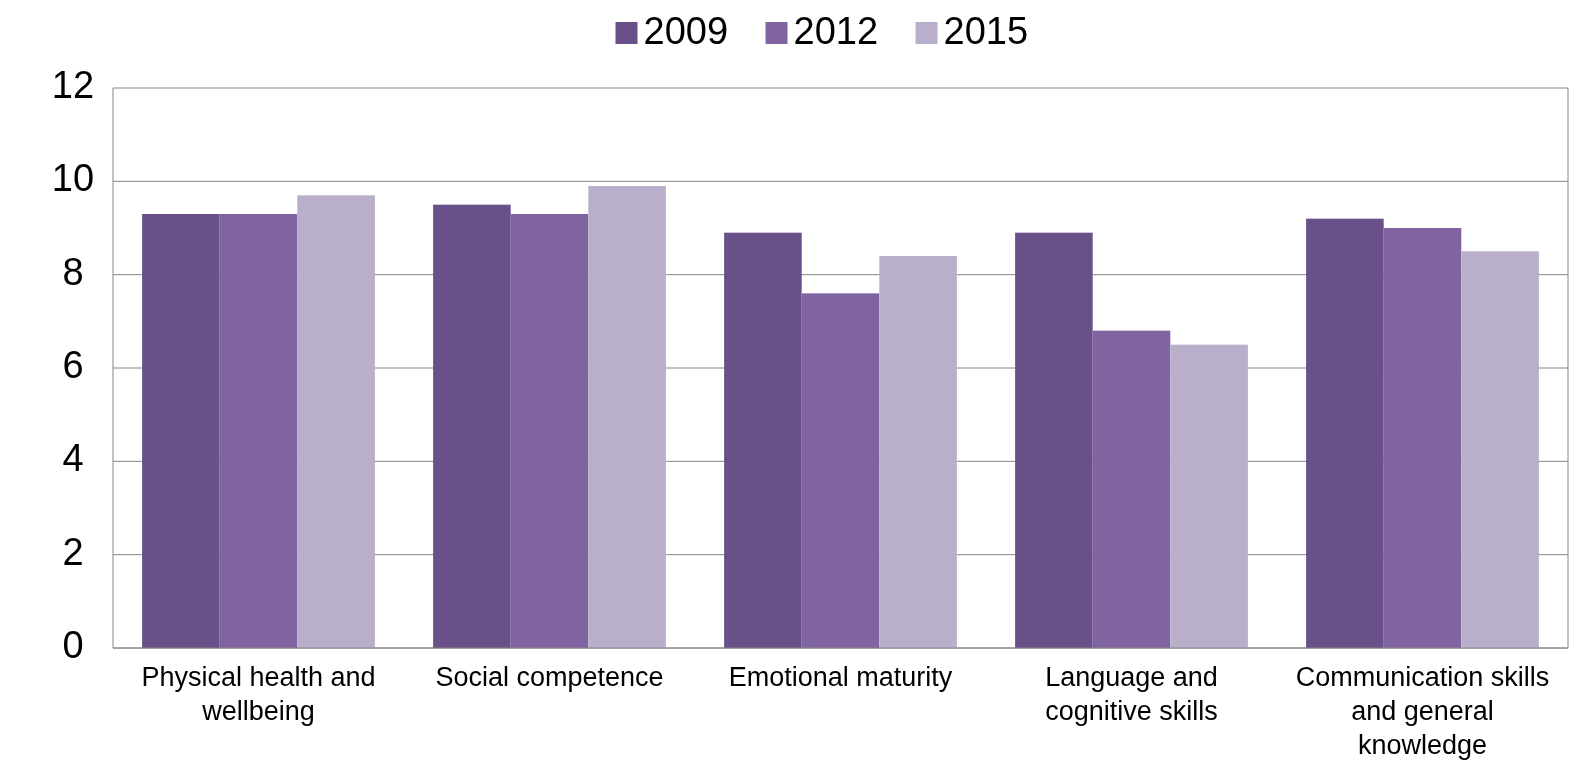 This screenshot has height=778, width=1587. I want to click on x-tick-label: Social competence, so click(549, 677).